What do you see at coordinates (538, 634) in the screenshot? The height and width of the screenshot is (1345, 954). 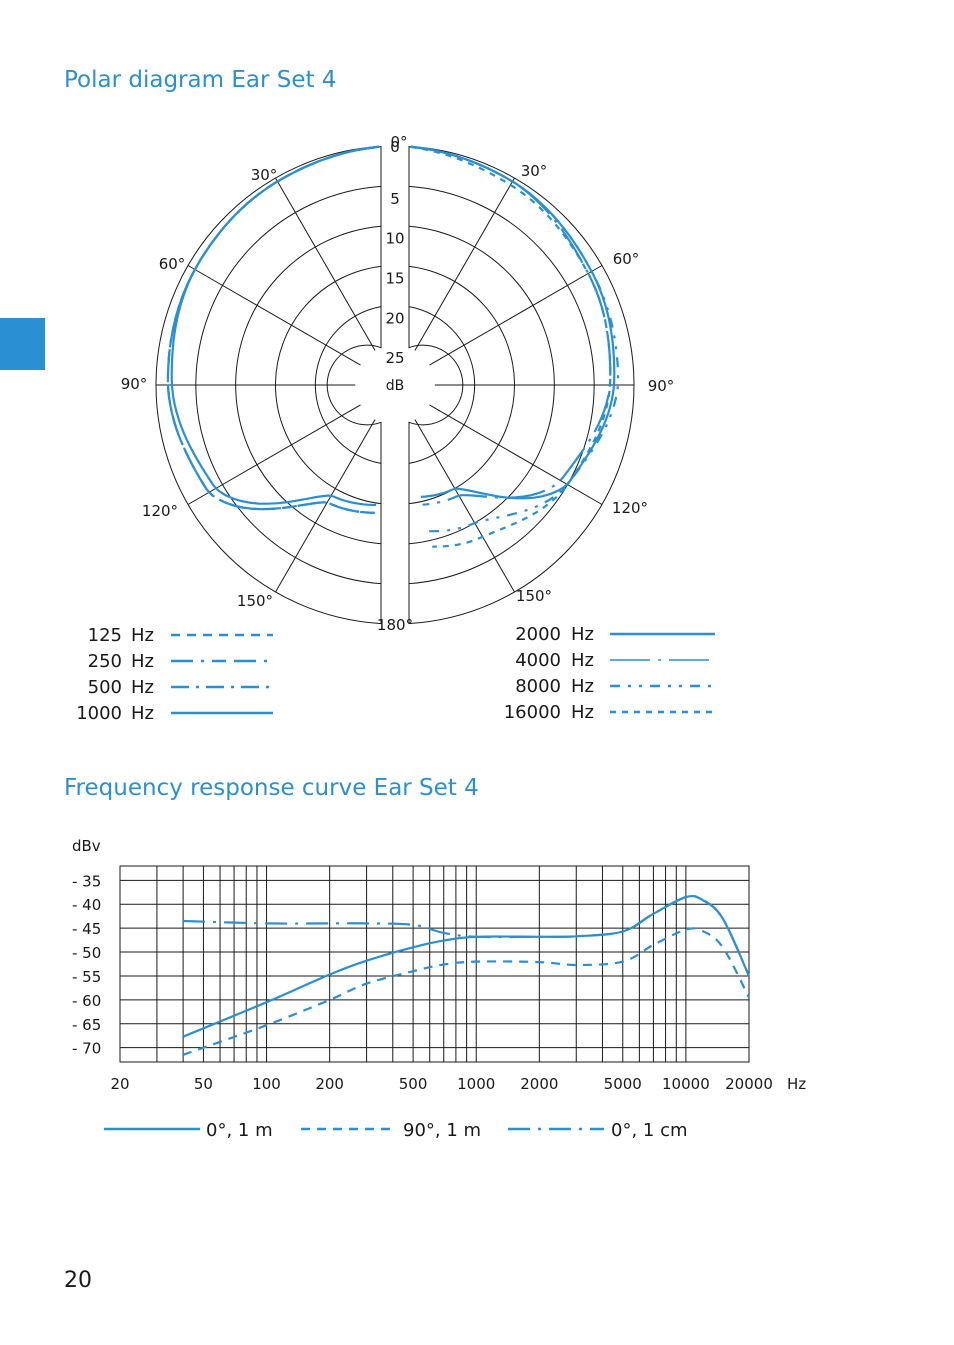 I see `legend-frequency: 2000` at bounding box center [538, 634].